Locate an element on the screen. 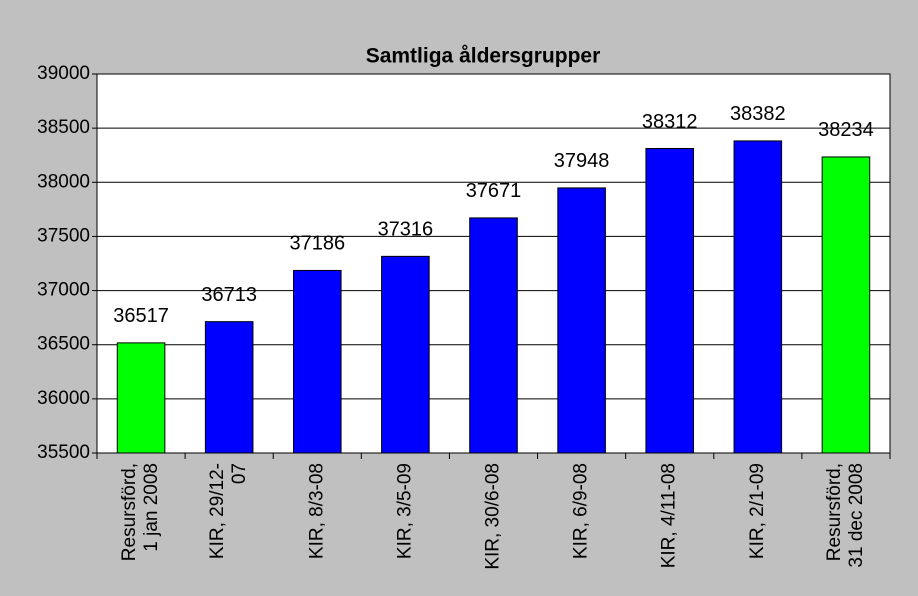  x-tick-label: Resursförd,1 jan 2008 is located at coordinates (140, 512).